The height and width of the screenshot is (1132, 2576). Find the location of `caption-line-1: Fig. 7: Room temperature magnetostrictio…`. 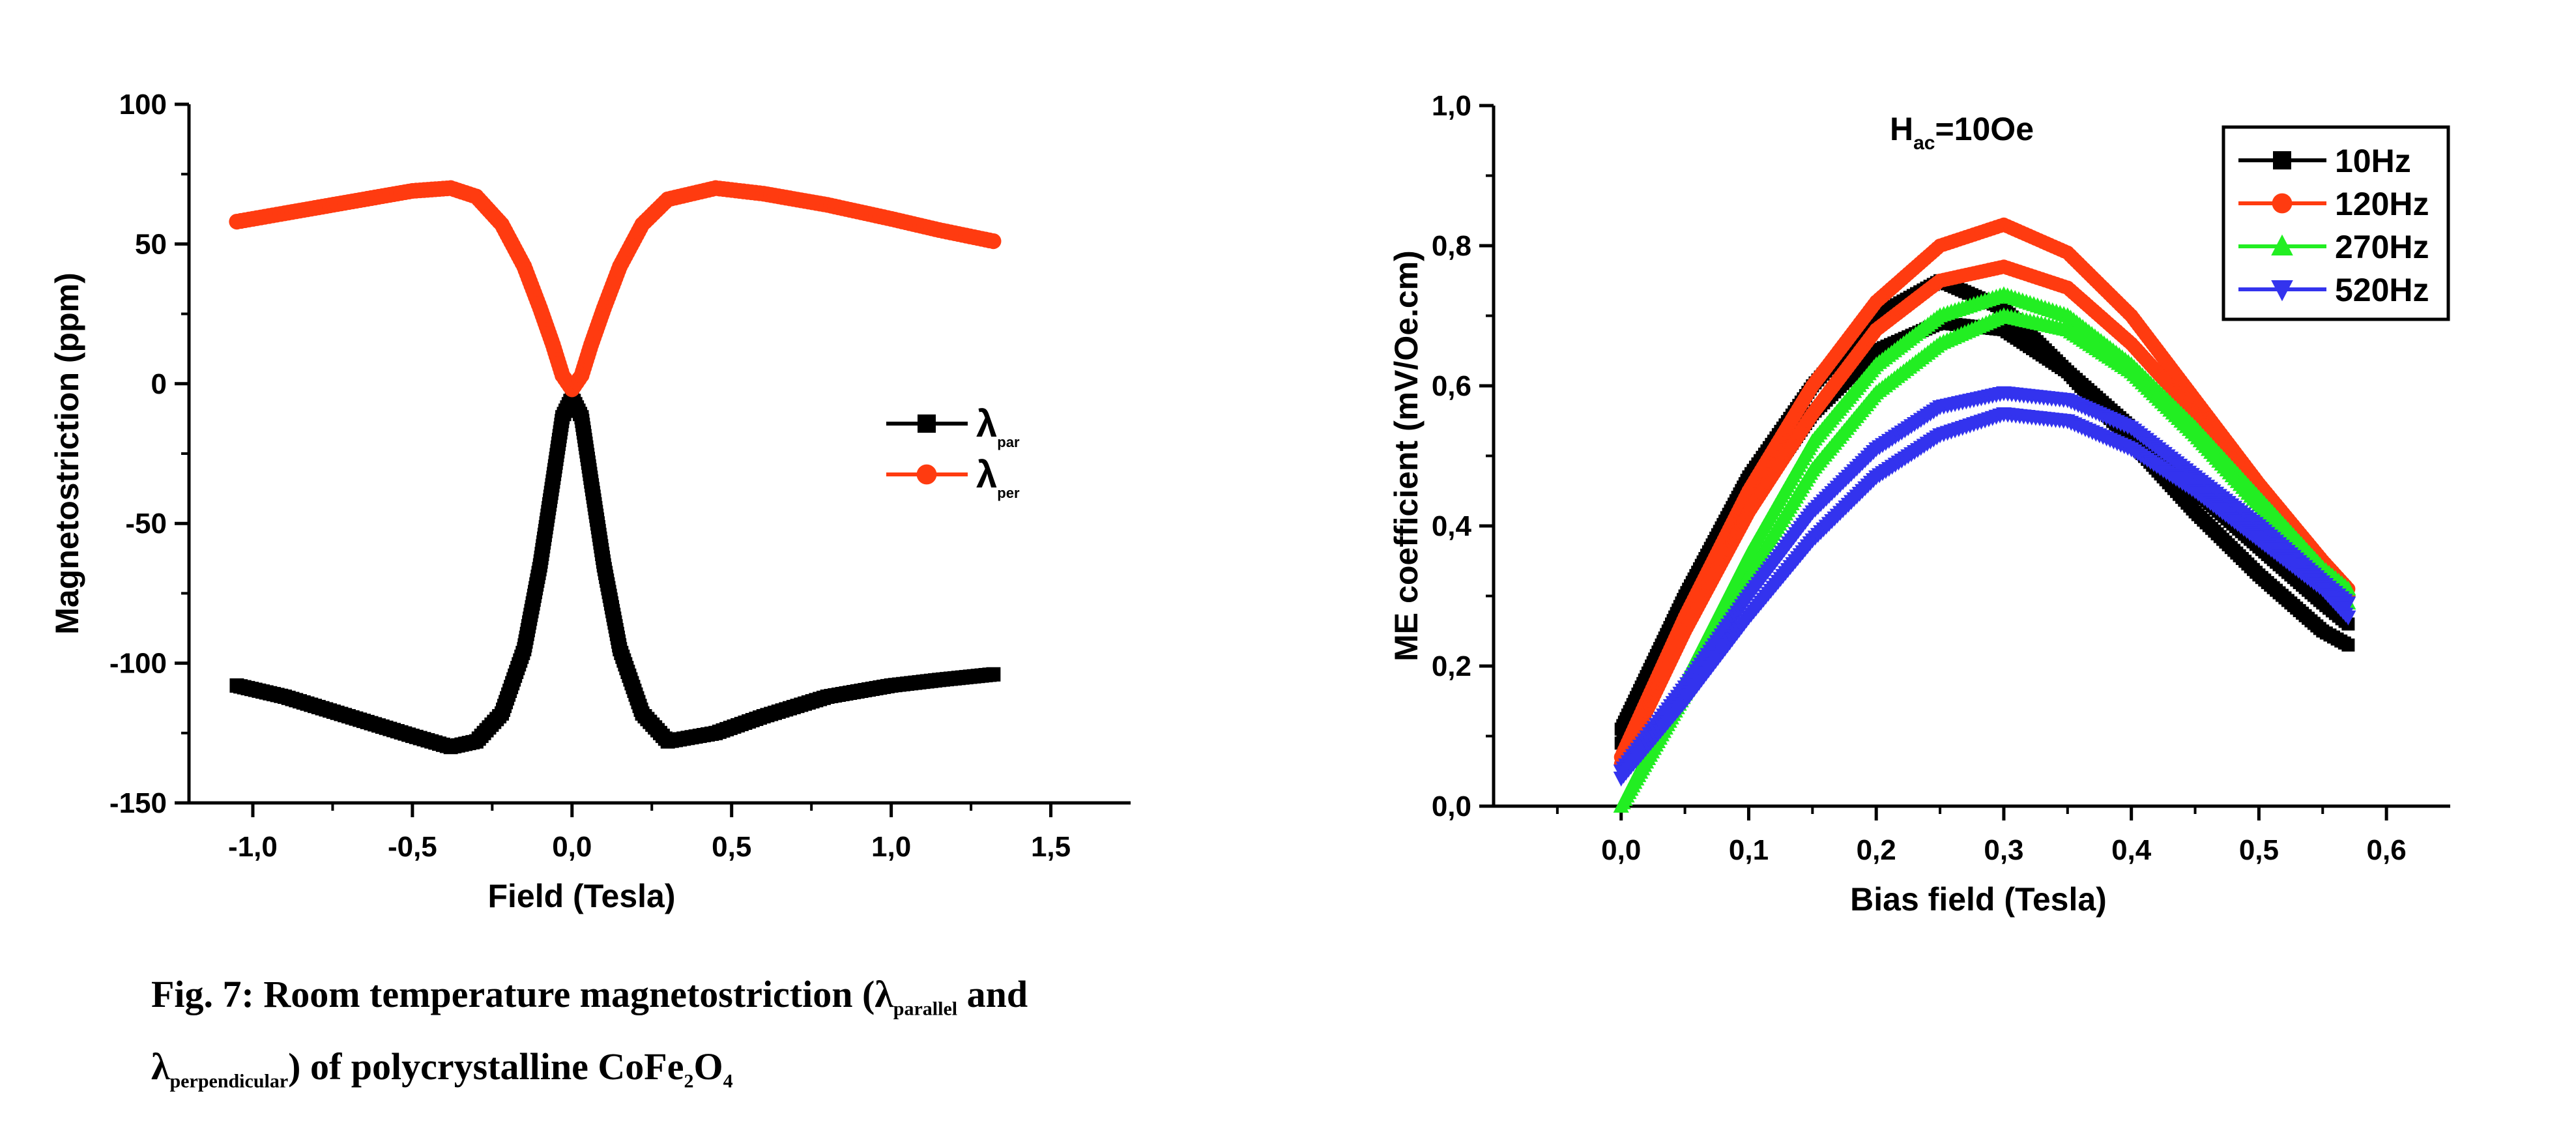

caption-line-1: Fig. 7: Room temperature magnetostrictio… is located at coordinates (589, 997).